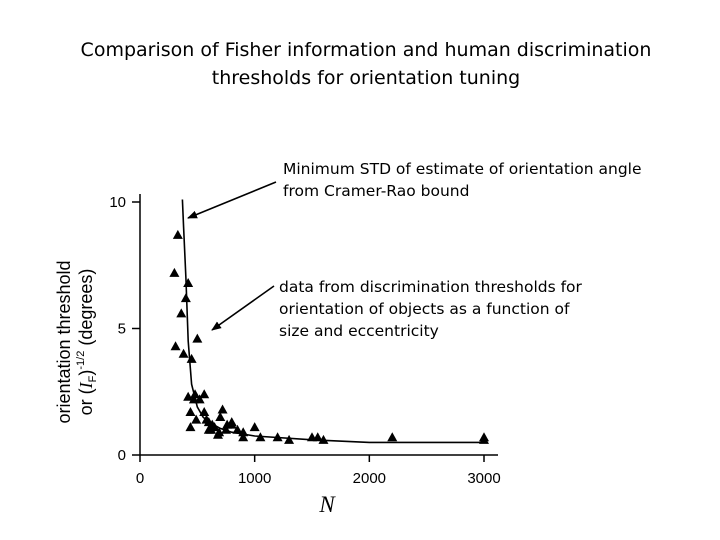 This screenshot has height=540, width=720. What do you see at coordinates (122, 329) in the screenshot?
I see `y-tick-label: 5` at bounding box center [122, 329].